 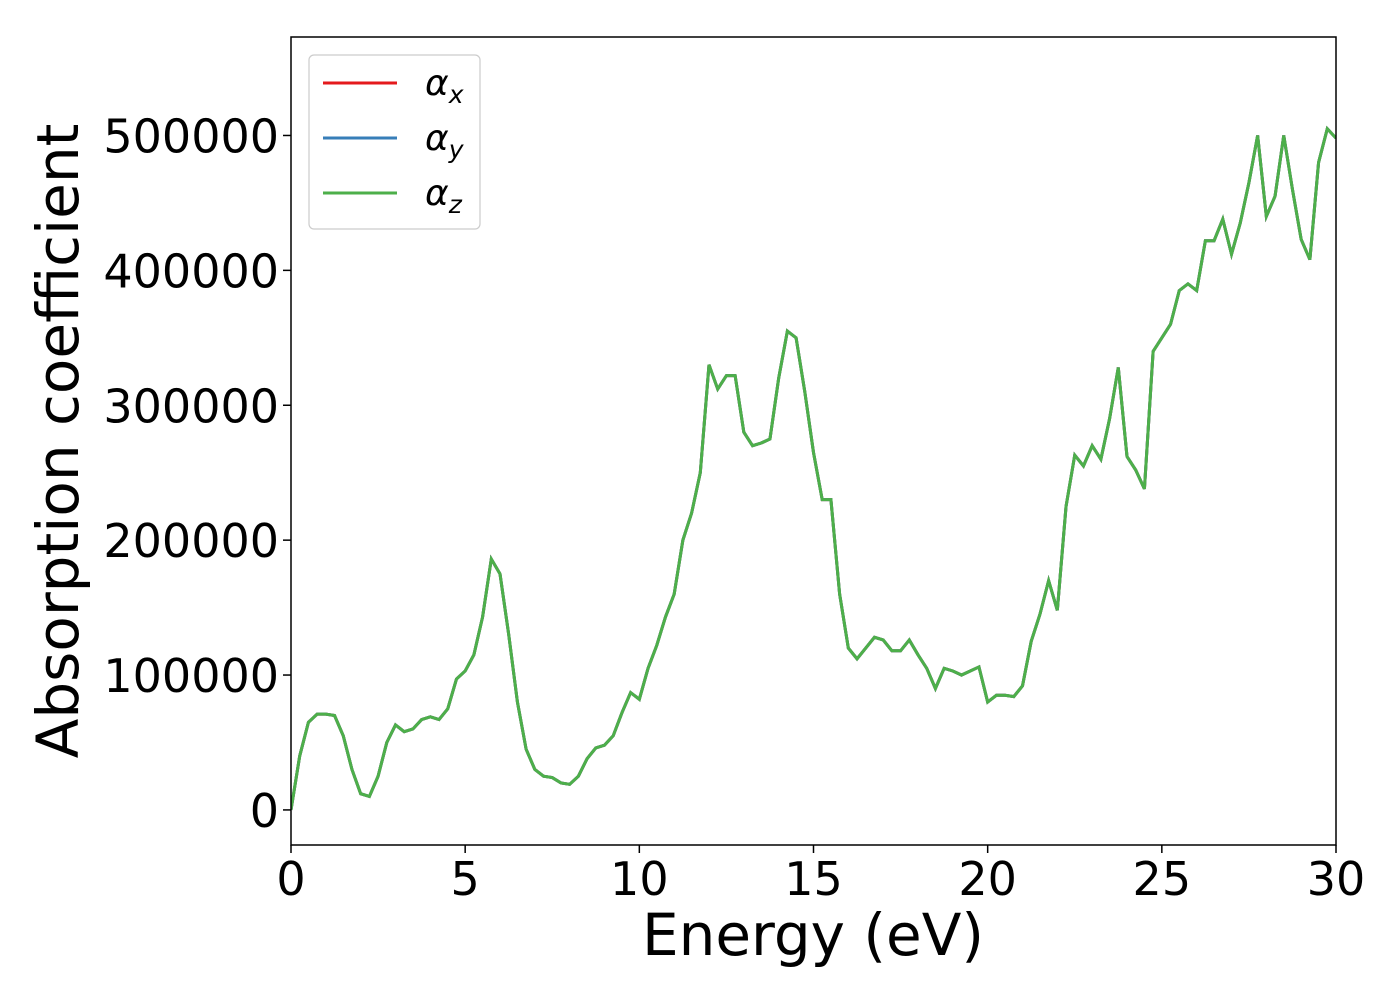 I want to click on x-axis-label: Energy (eV), so click(x=813, y=935).